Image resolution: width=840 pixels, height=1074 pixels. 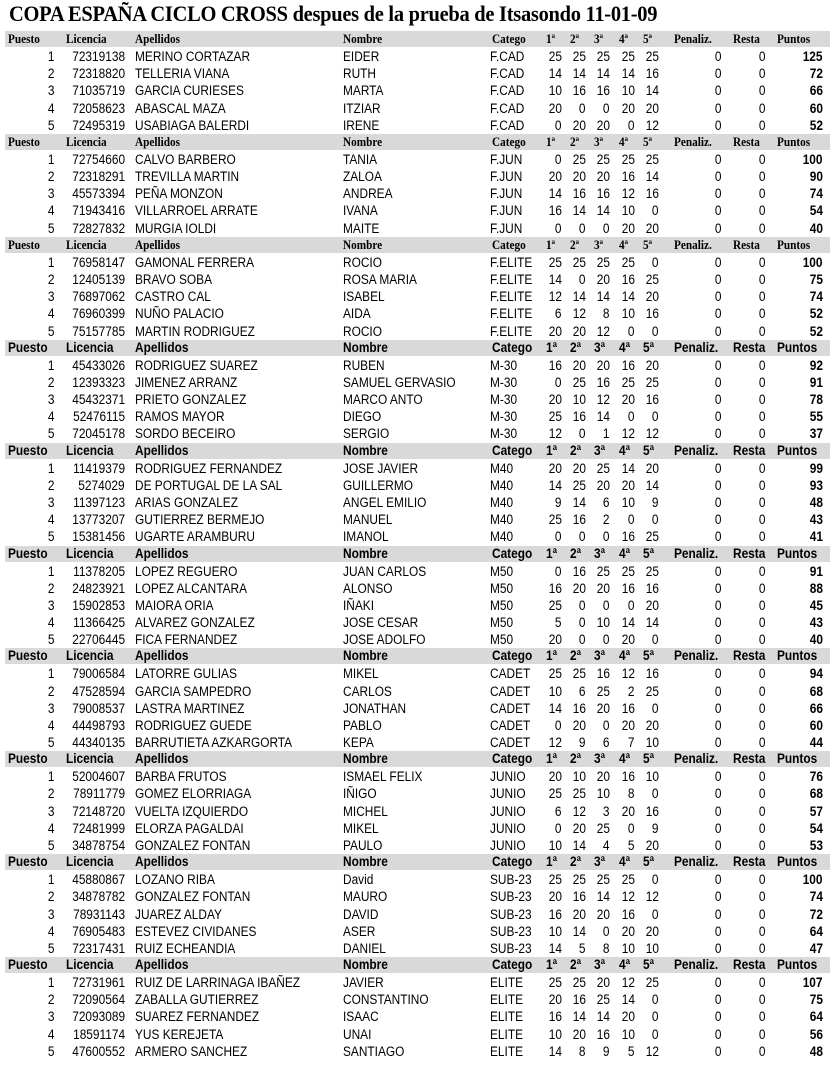 What do you see at coordinates (603, 211) in the screenshot?
I see `cell-race-3: 14` at bounding box center [603, 211].